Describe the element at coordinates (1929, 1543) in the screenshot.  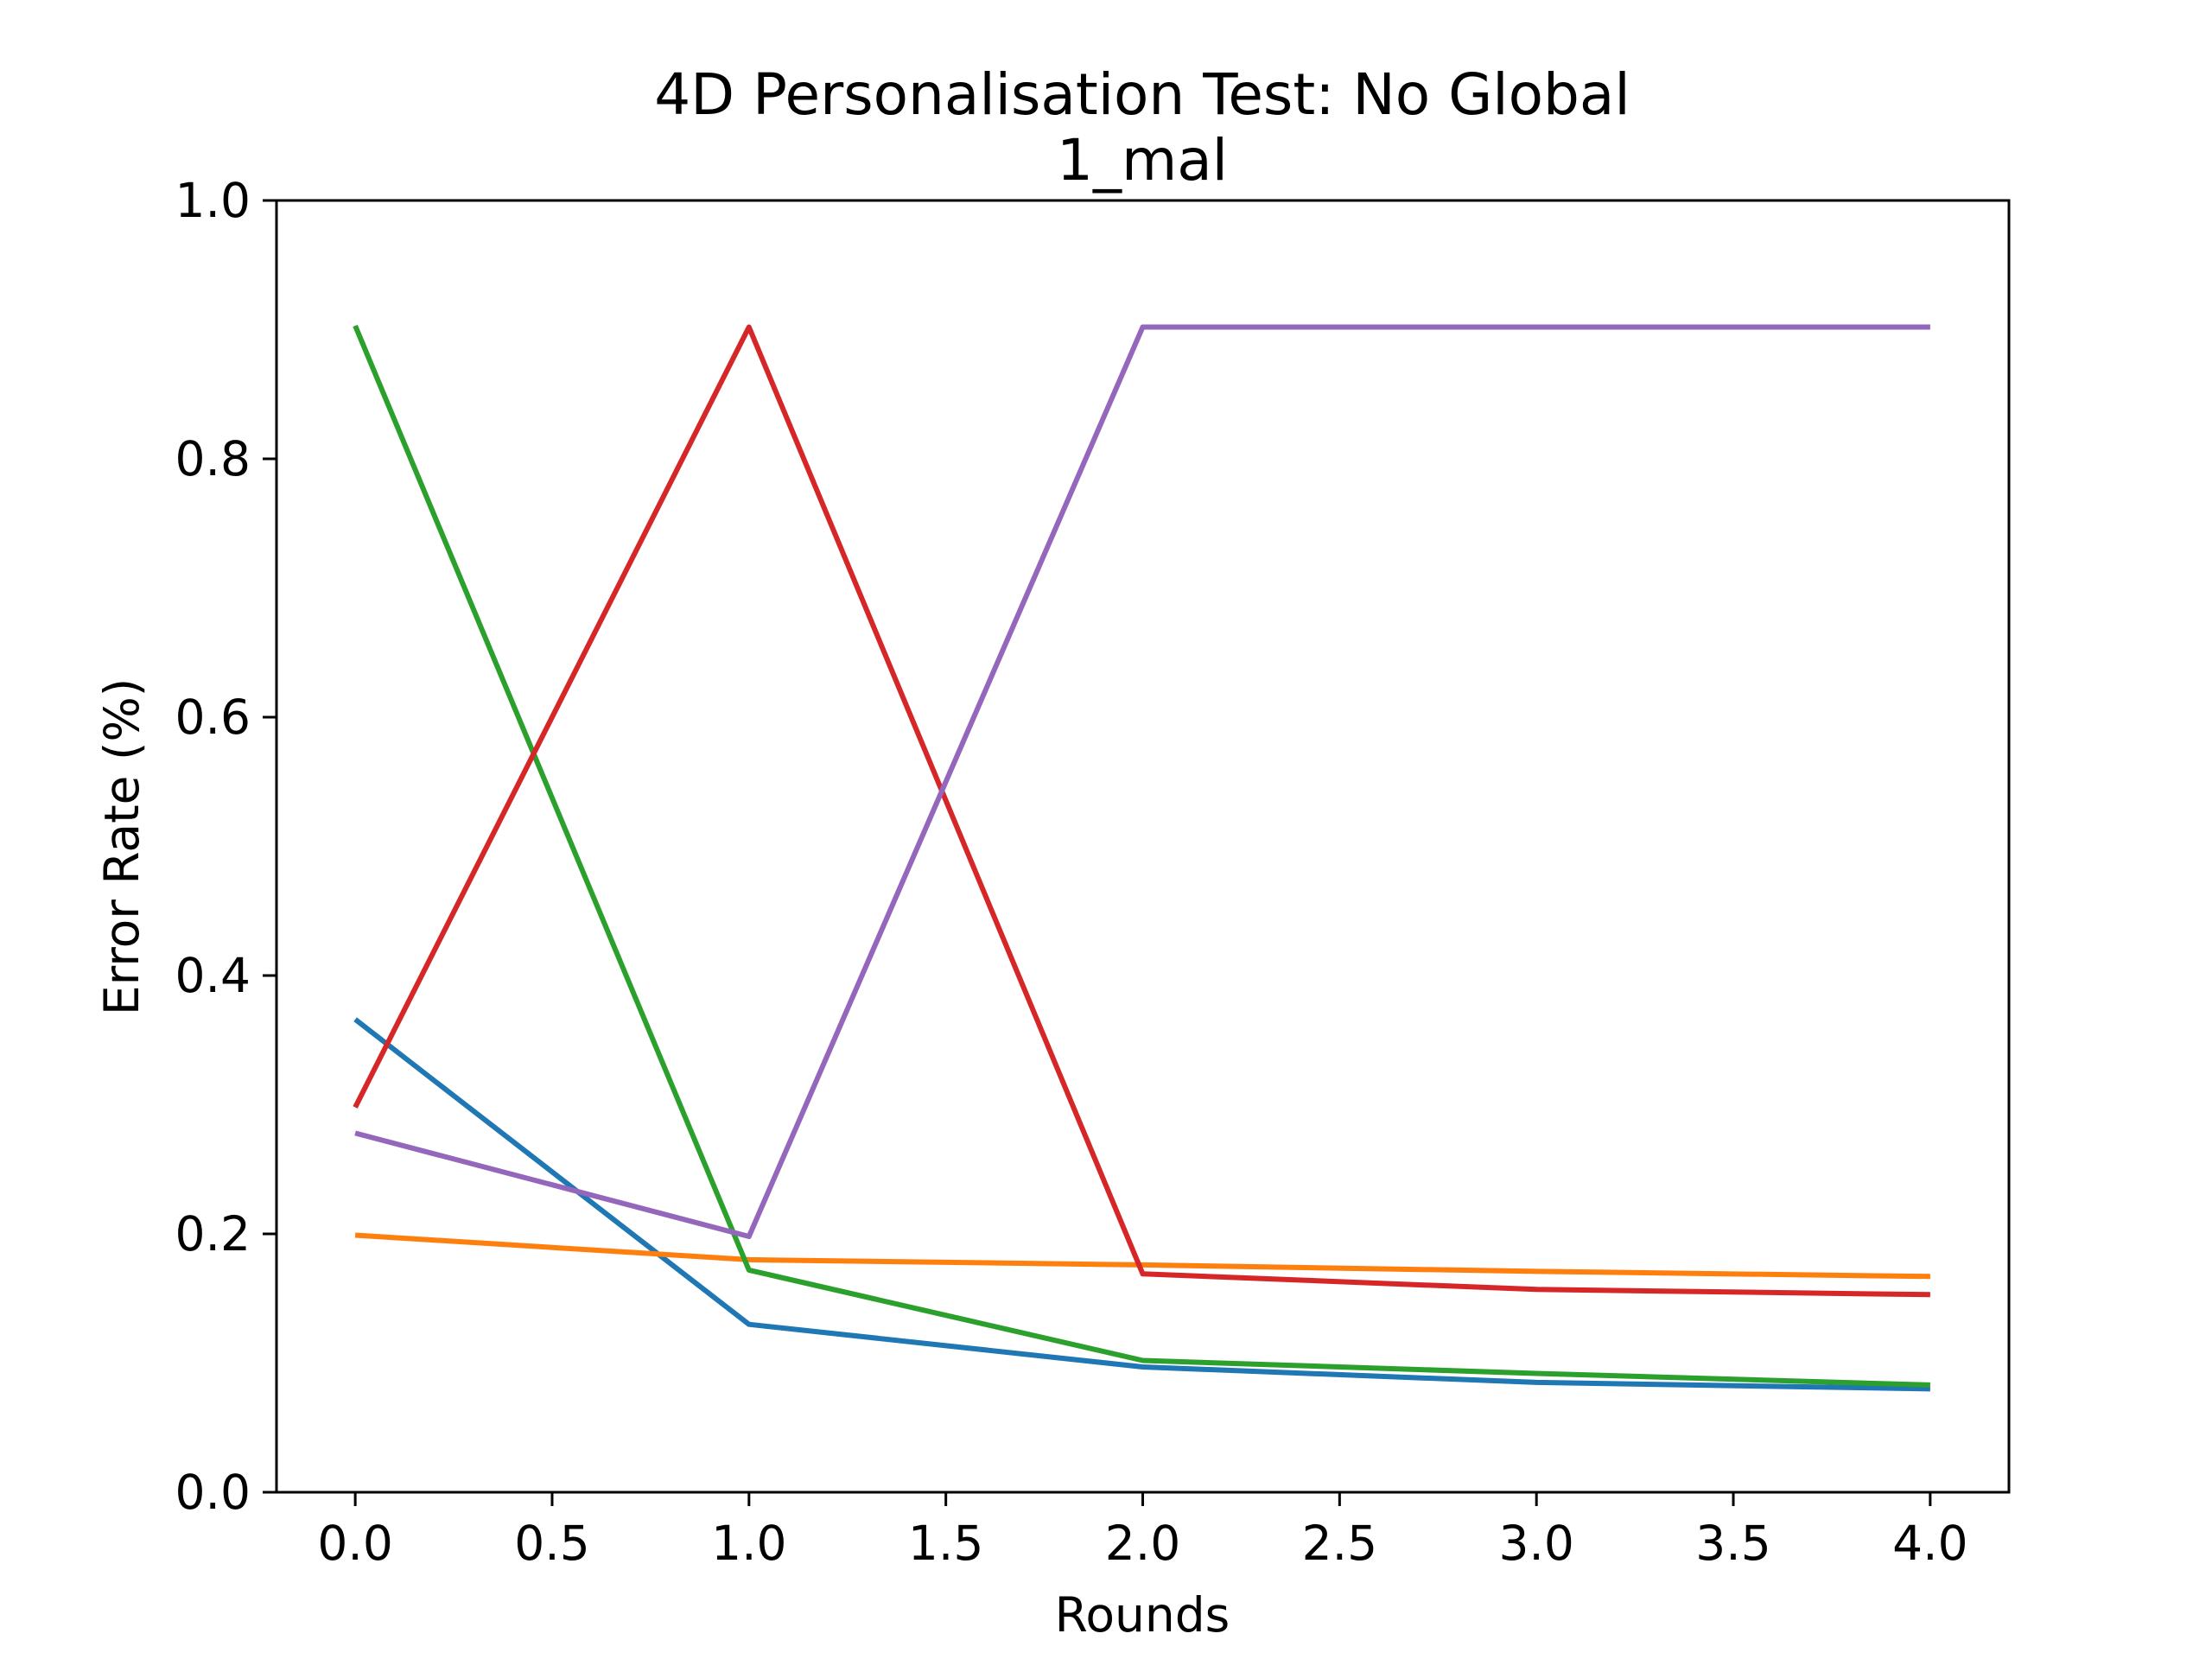
I see `x-tick-label: 4.0` at that location.